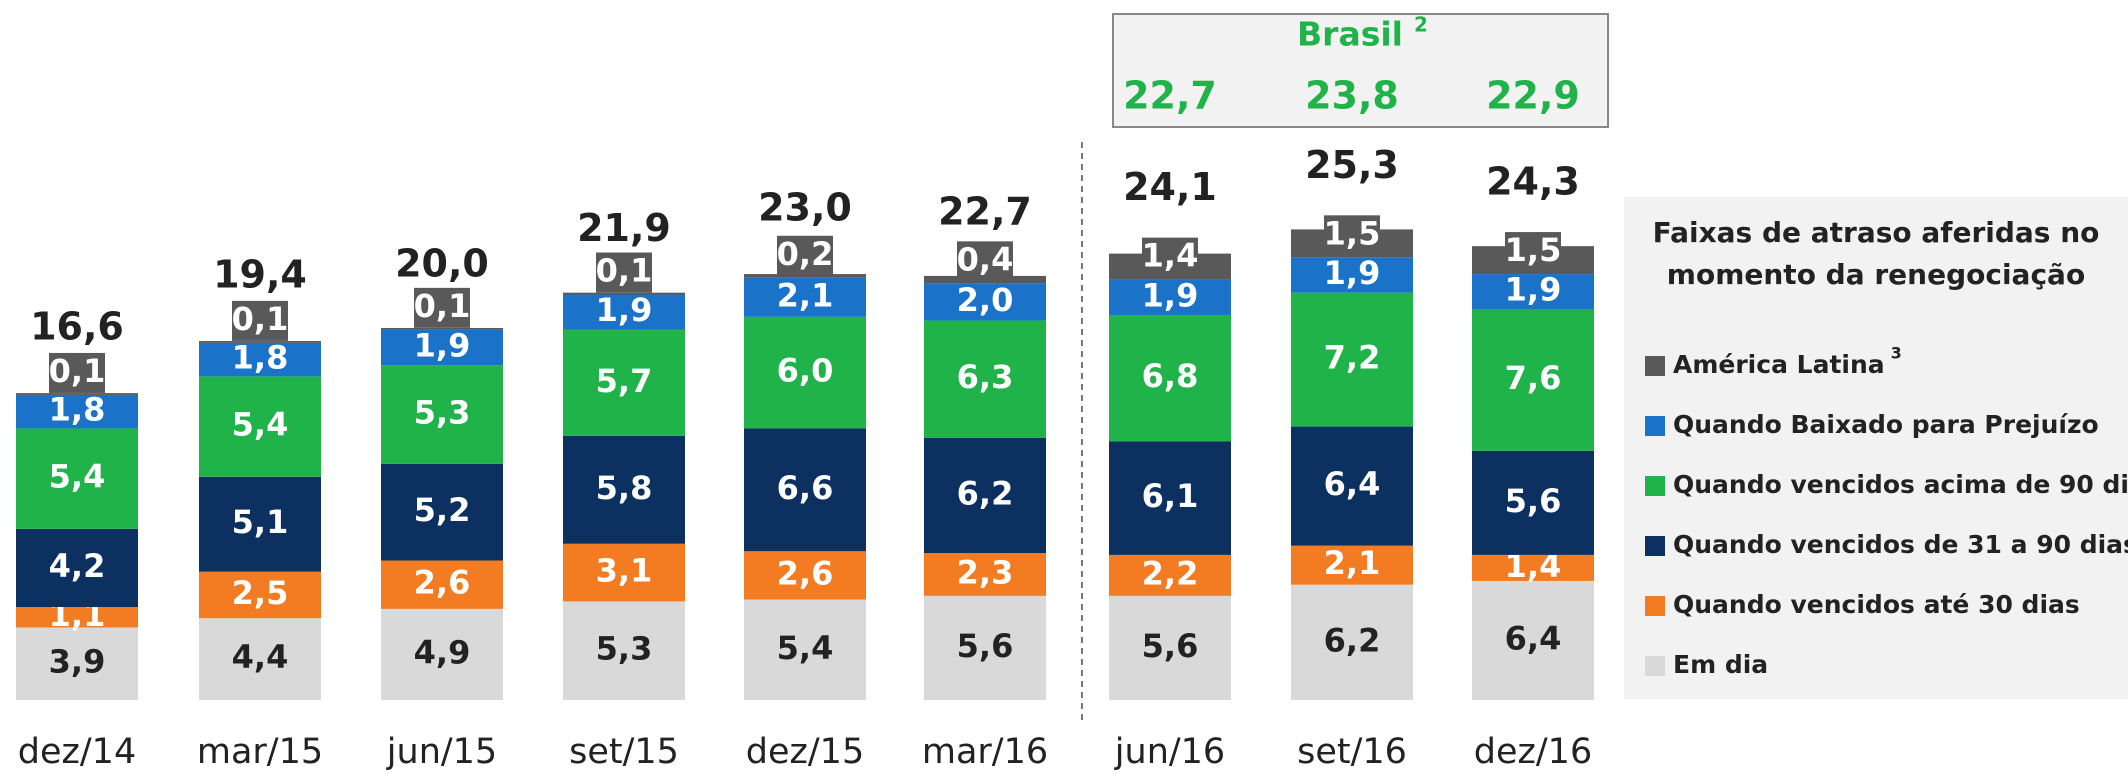  I want to click on brasil-value: 22,9, so click(1533, 96).